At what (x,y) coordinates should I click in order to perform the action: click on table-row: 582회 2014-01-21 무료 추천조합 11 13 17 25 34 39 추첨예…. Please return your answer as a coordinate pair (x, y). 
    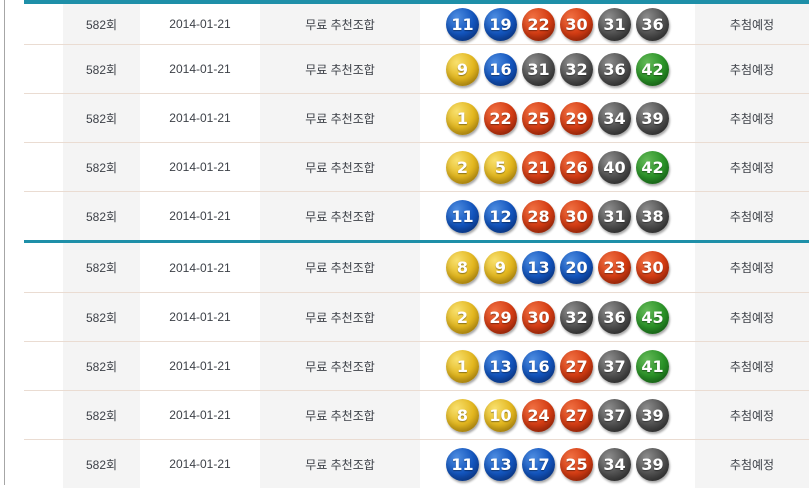
    Looking at the image, I should click on (416, 463).